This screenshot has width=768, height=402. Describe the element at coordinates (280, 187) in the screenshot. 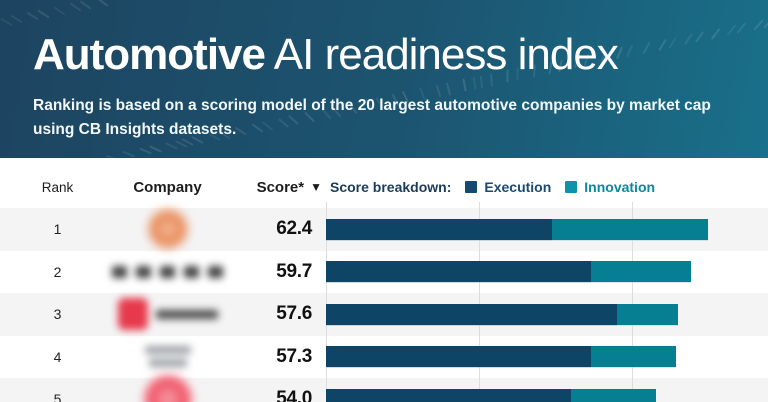

I see `score-header-label: Score*` at that location.